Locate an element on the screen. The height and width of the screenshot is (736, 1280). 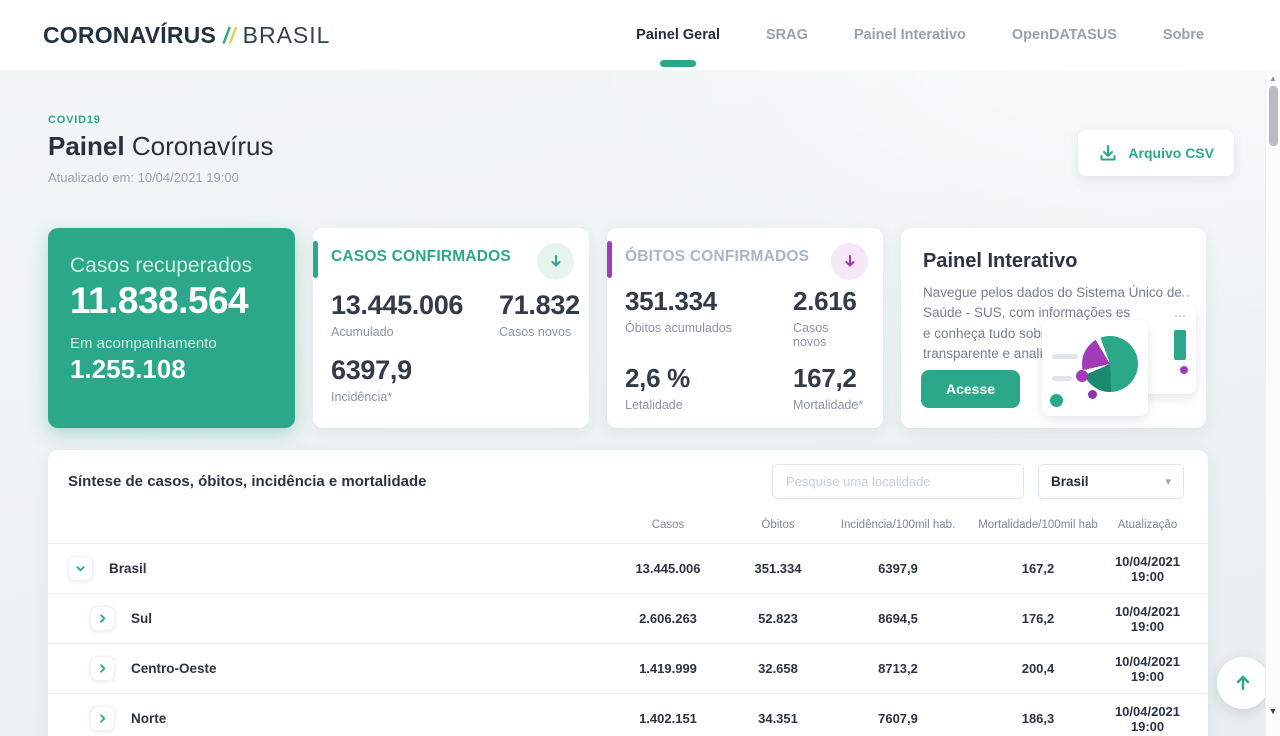
csv-download-button: Arquivo CSV is located at coordinates (1156, 153).